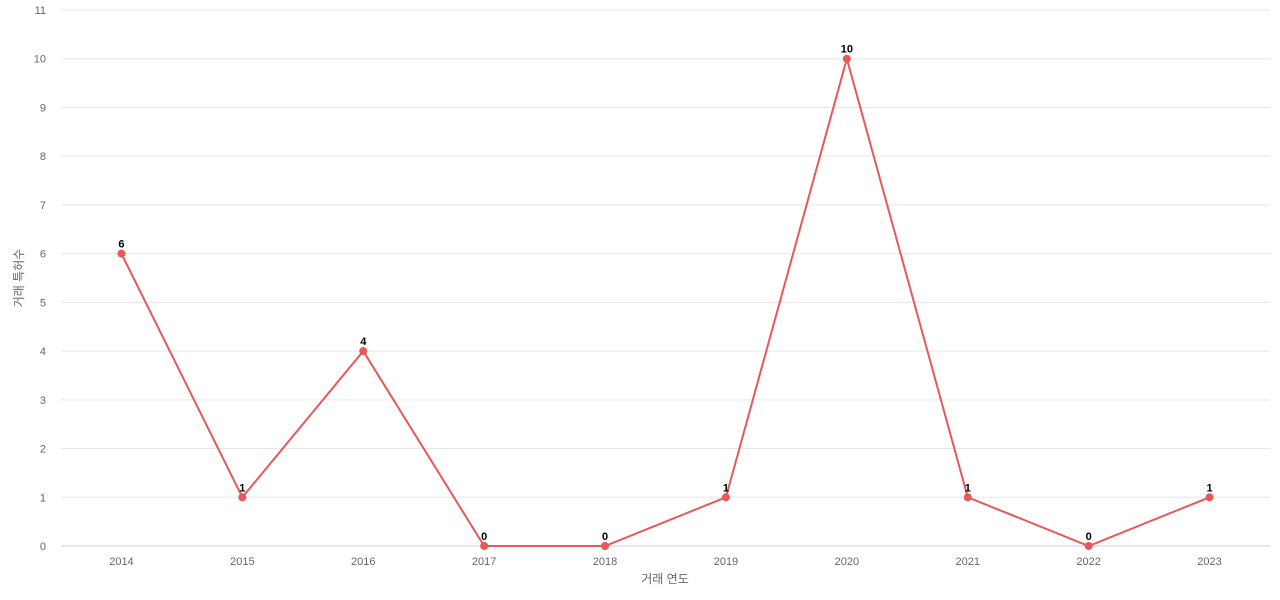 The height and width of the screenshot is (600, 1280). I want to click on x-tick-label: 2023, so click(1209, 562).